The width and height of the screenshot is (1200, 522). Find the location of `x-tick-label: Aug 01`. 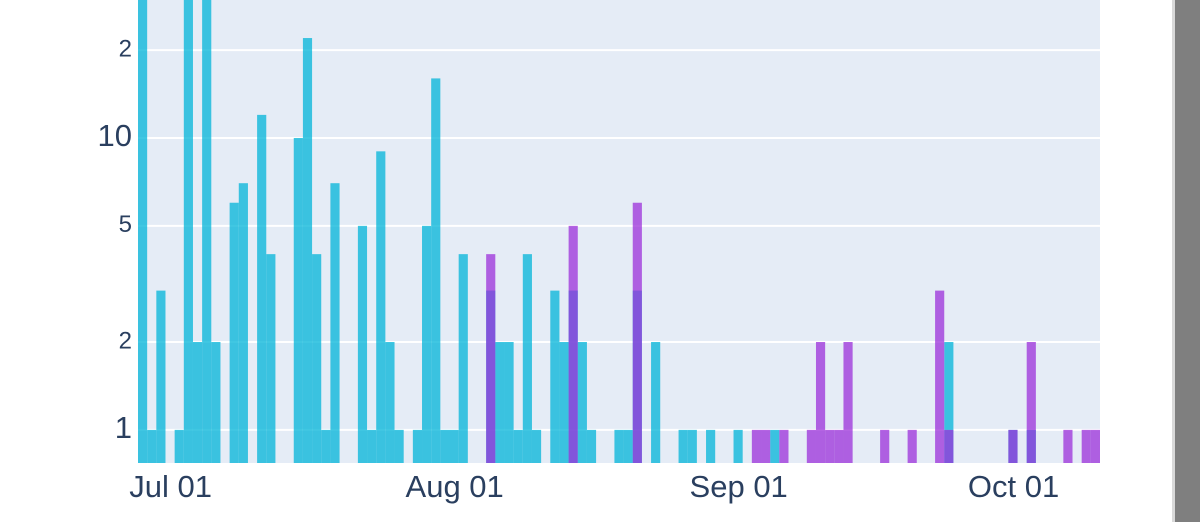

x-tick-label: Aug 01 is located at coordinates (455, 486).